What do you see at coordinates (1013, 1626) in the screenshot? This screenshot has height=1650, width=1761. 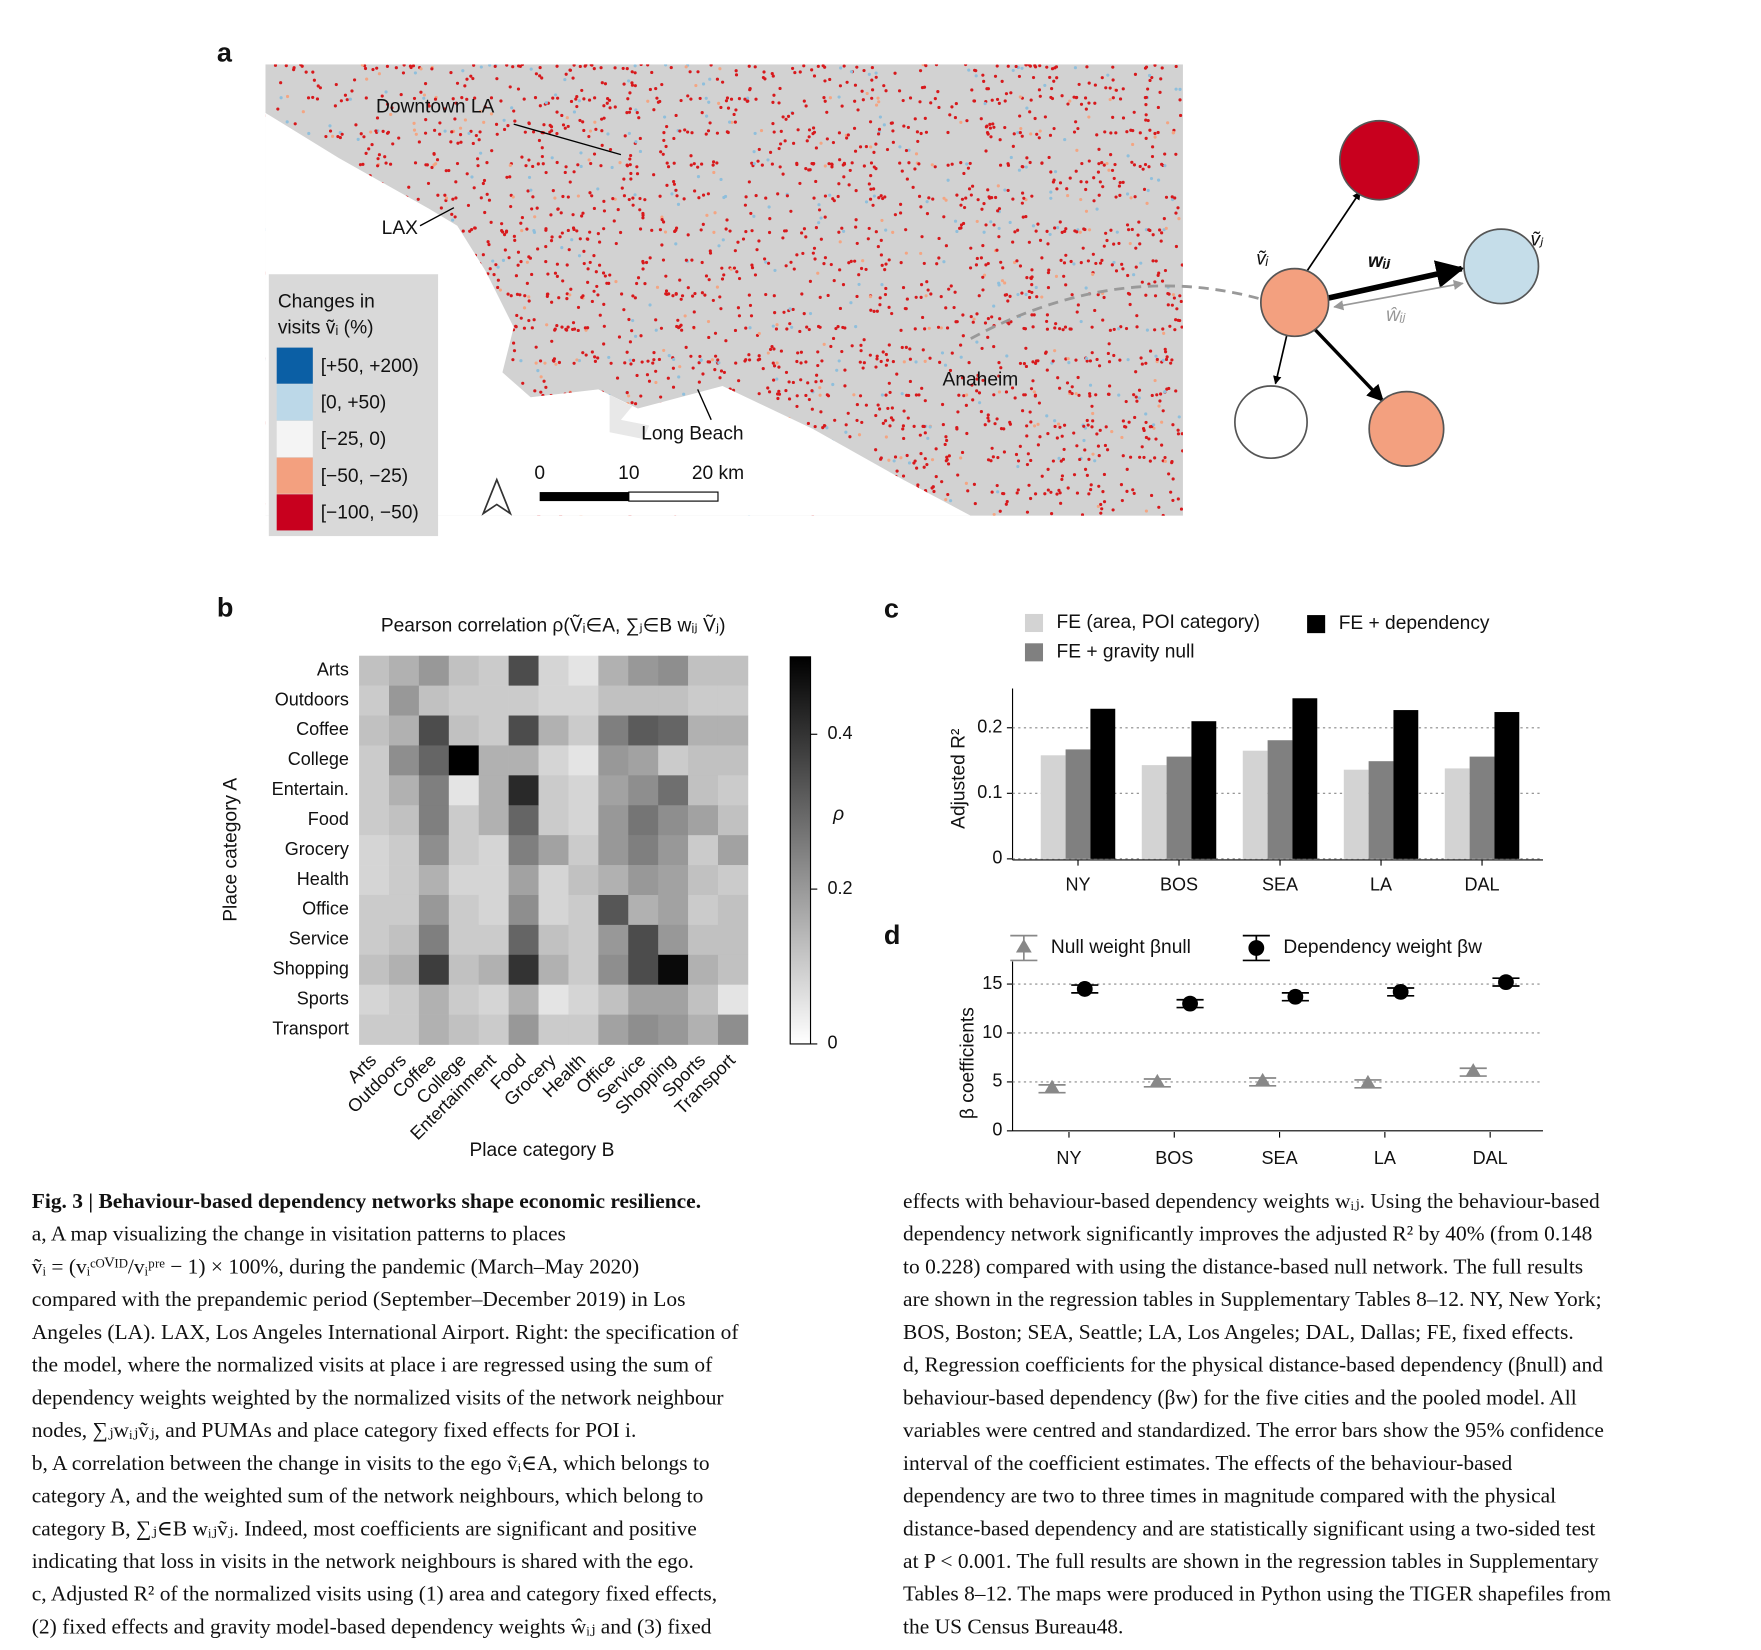 I see `caption-line: the US Census Bureau48.` at bounding box center [1013, 1626].